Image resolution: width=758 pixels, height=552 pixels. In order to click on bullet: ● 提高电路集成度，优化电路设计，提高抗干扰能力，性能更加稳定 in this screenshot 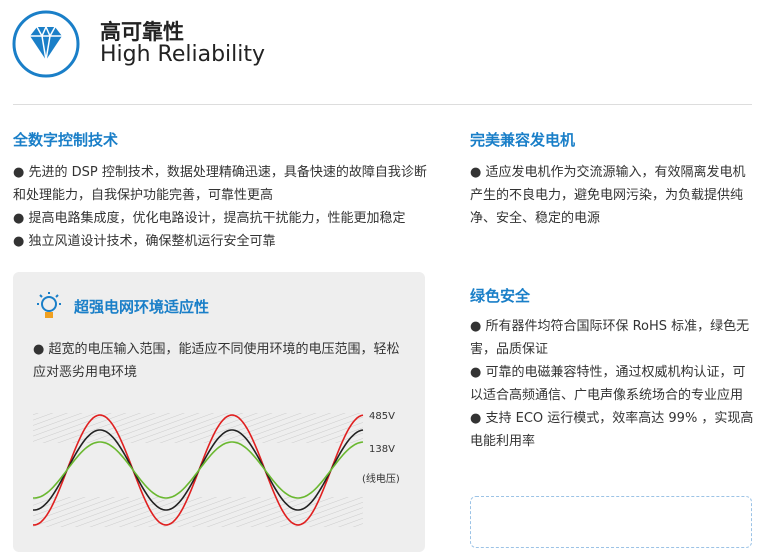, I will do `click(209, 218)`.